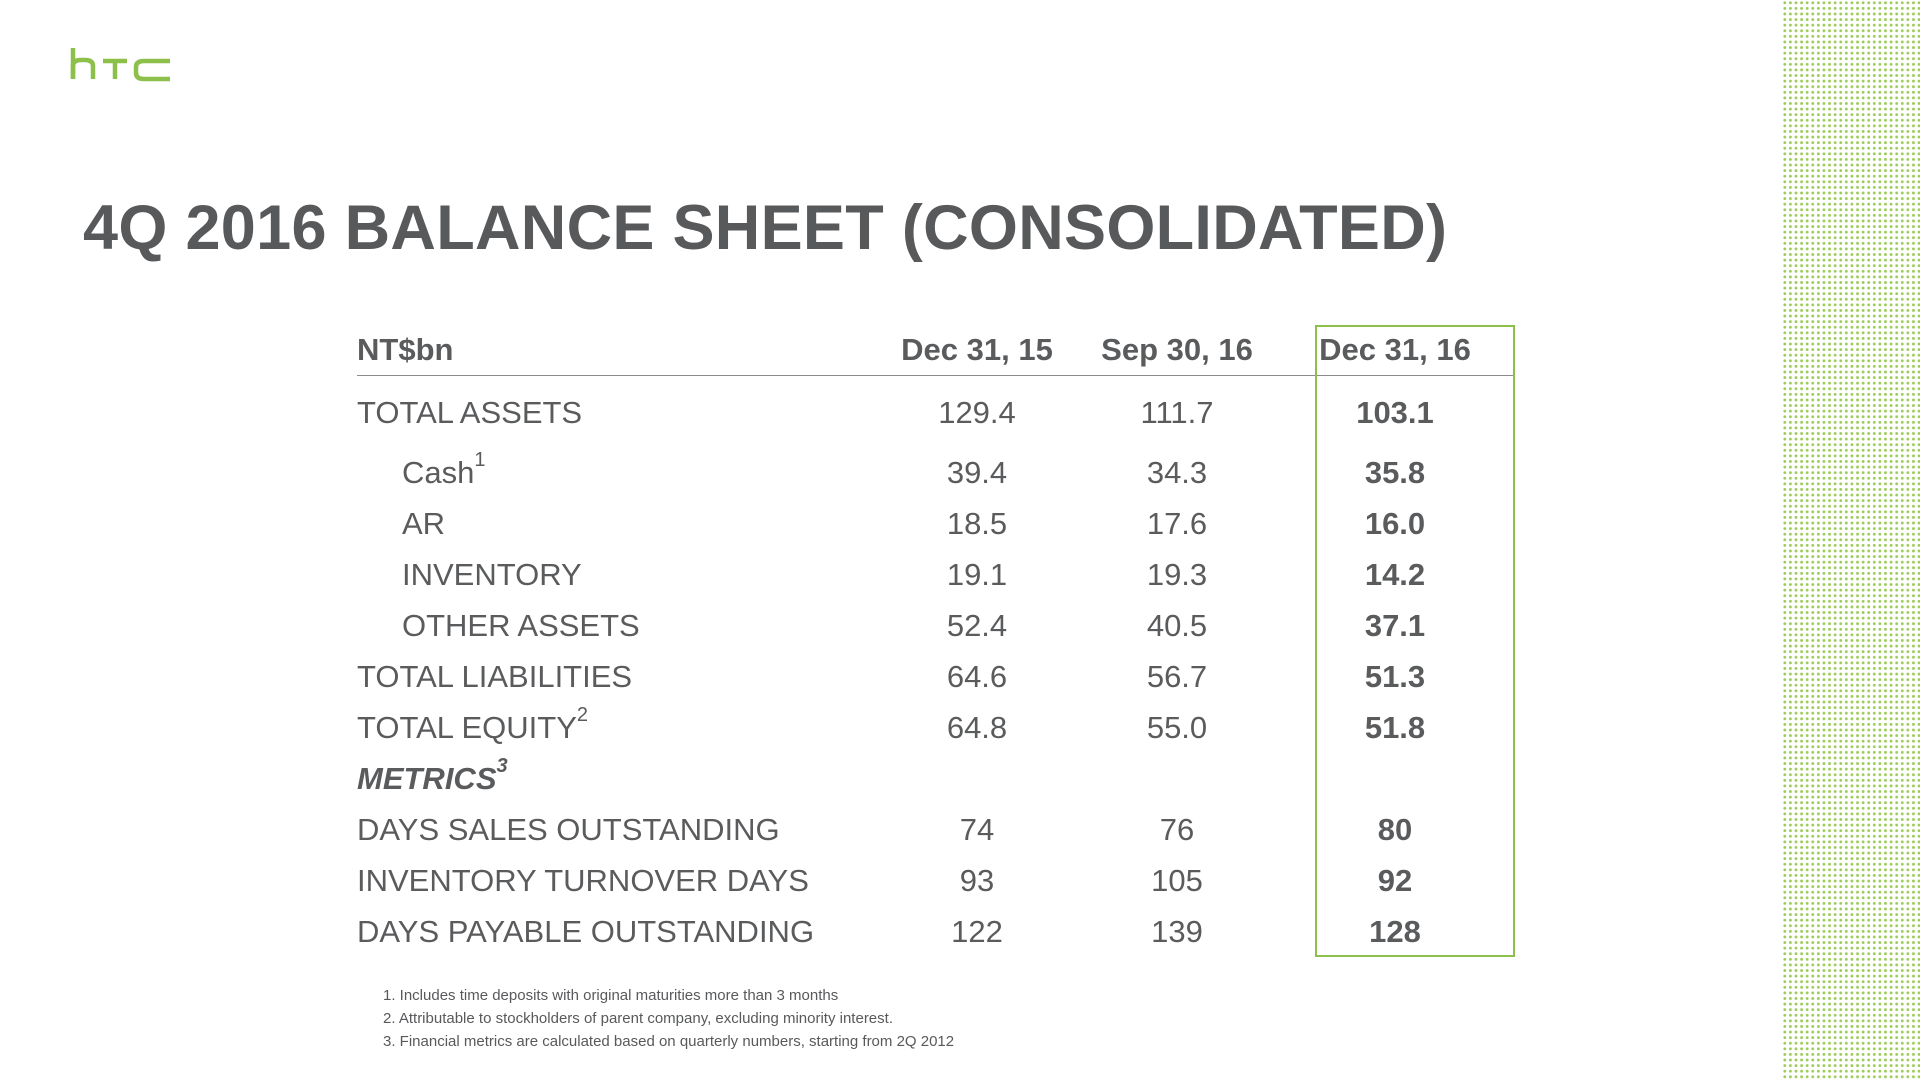  Describe the element at coordinates (1395, 676) in the screenshot. I see `cell-value-highlight: 51.3` at that location.